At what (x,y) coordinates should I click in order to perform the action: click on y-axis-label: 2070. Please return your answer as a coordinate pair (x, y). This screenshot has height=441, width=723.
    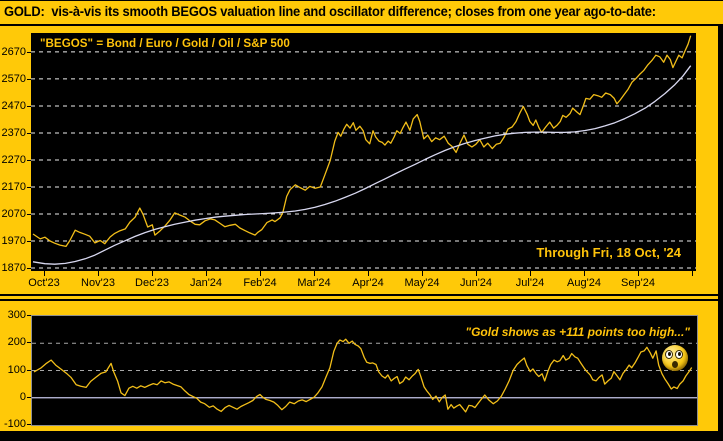
    Looking at the image, I should click on (13, 213).